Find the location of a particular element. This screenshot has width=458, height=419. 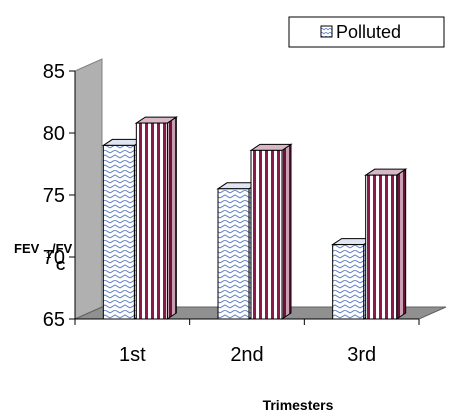

x-tick-label: 1st is located at coordinates (132, 355).